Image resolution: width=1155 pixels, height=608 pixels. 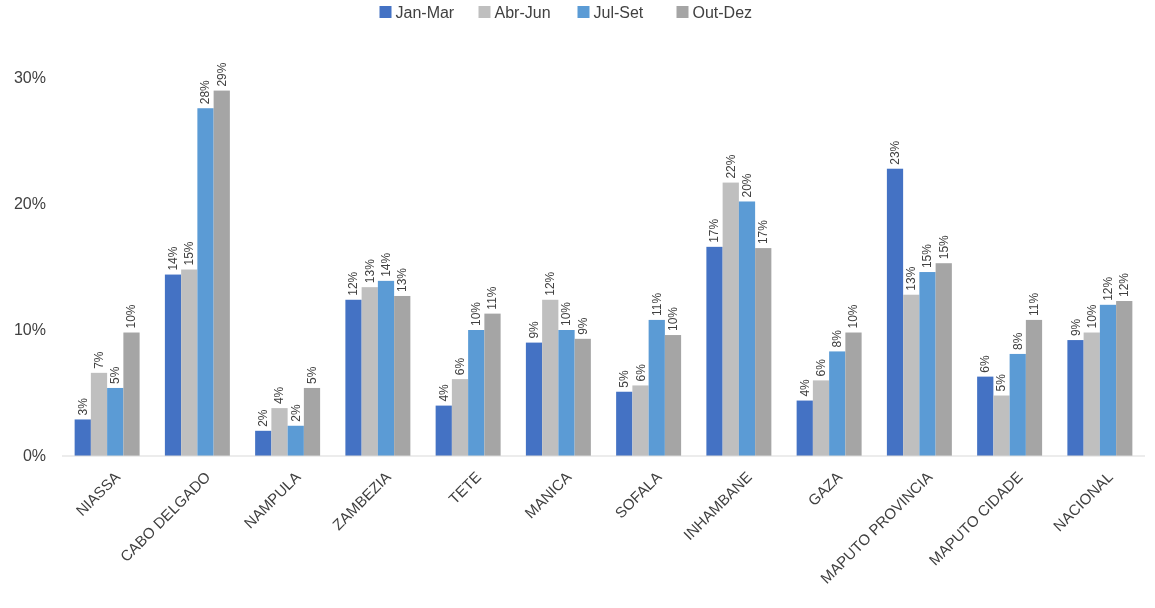 What do you see at coordinates (895, 152) in the screenshot?
I see `data-label: 23%` at bounding box center [895, 152].